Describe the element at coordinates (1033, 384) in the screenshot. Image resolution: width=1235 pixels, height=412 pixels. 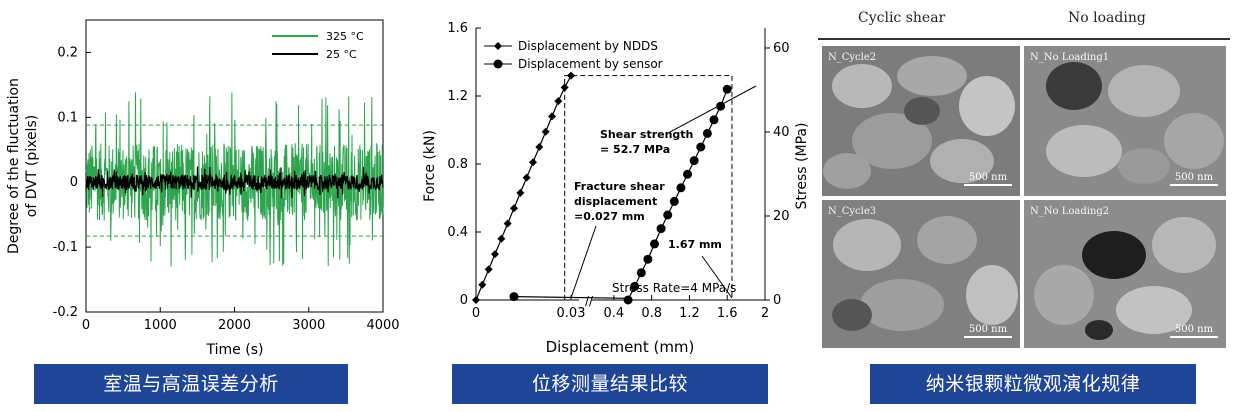
I see `caption-nano-silver-evolution: 纳米银颗粒微观演化规律` at that location.